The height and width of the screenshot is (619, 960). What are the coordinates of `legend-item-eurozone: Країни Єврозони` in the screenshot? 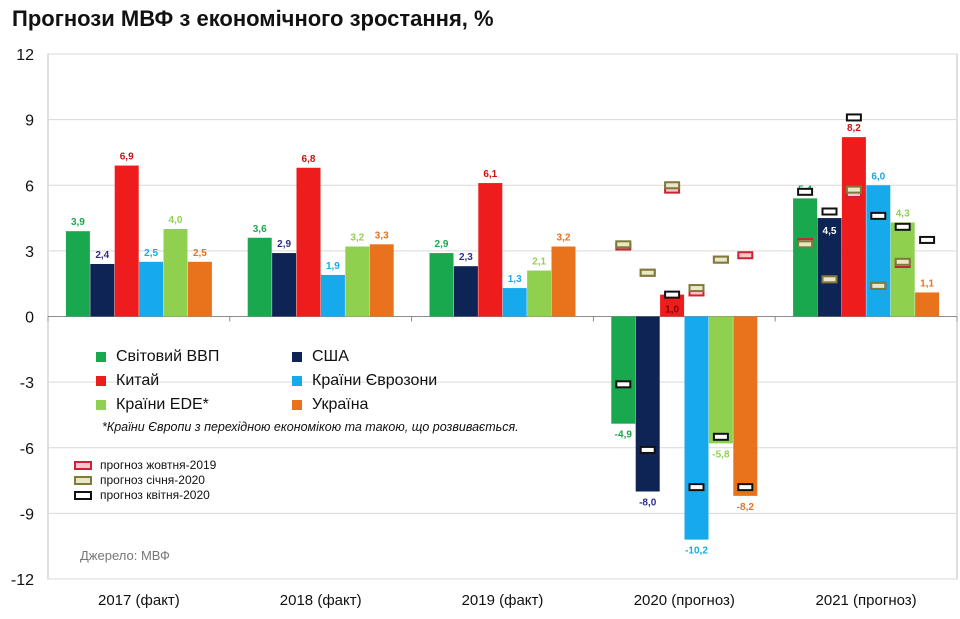 It's located at (364, 381).